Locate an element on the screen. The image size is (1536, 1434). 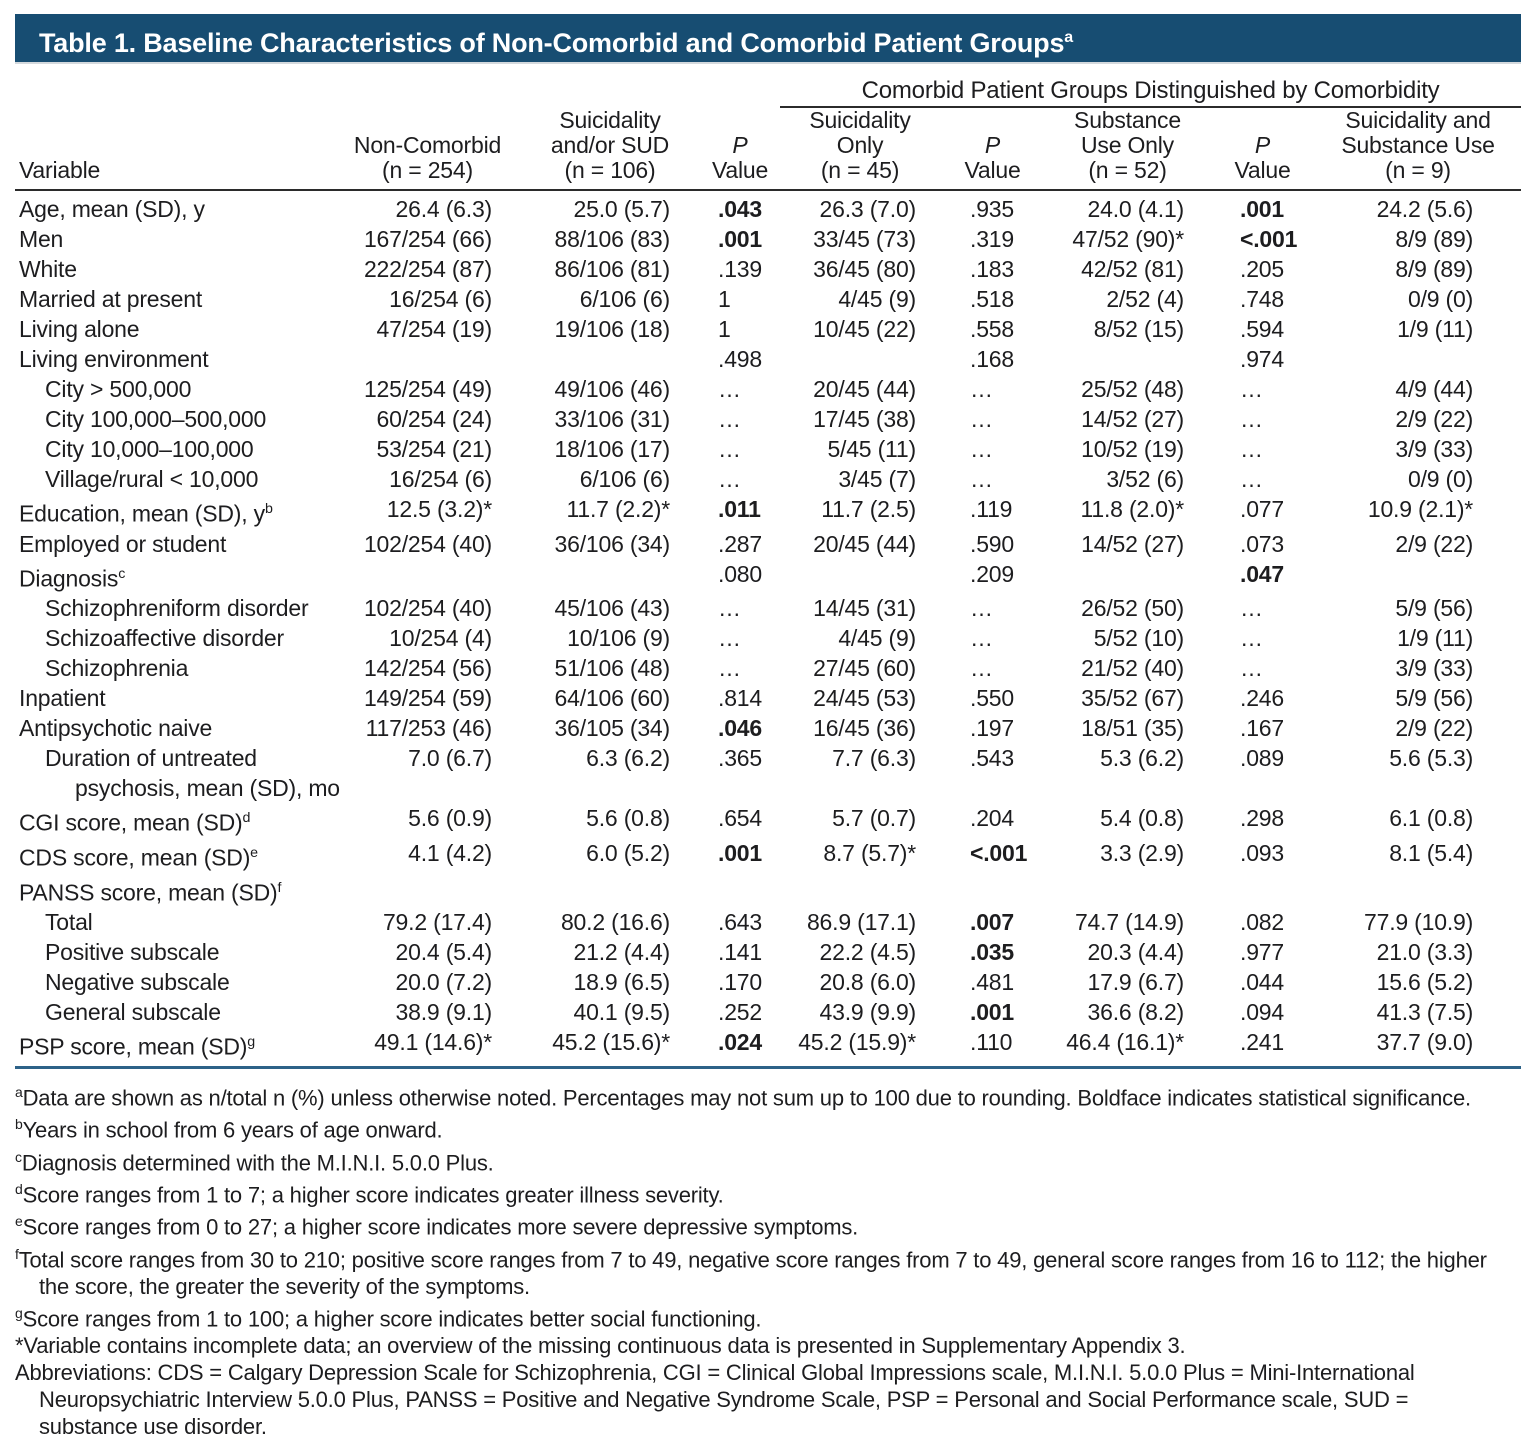
table-cell: .080 is located at coordinates (740, 573).